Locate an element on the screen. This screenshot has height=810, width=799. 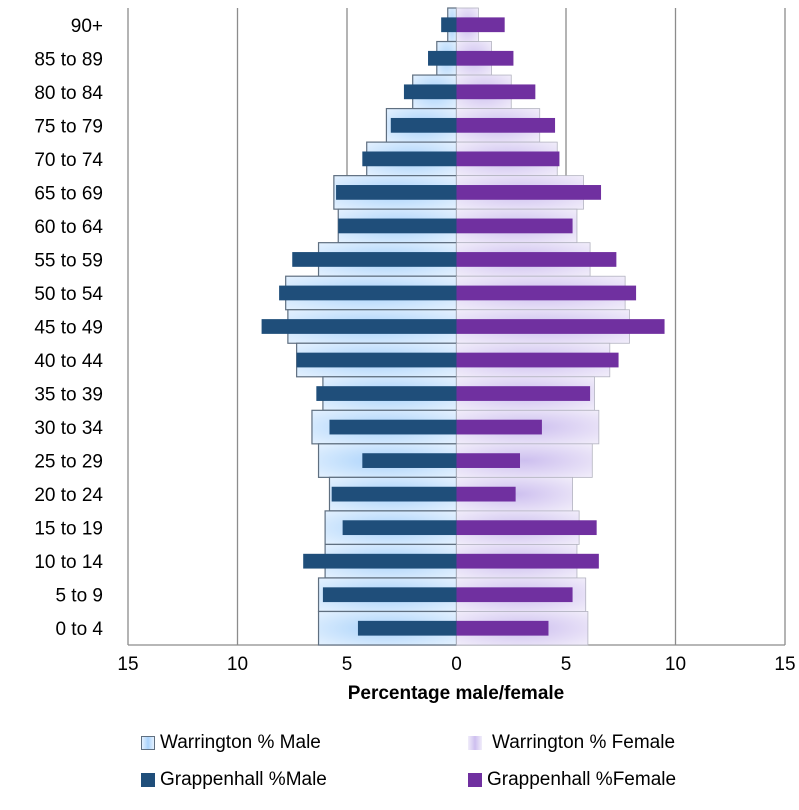
y-tick-label: 0 to 4 is located at coordinates (79, 629).